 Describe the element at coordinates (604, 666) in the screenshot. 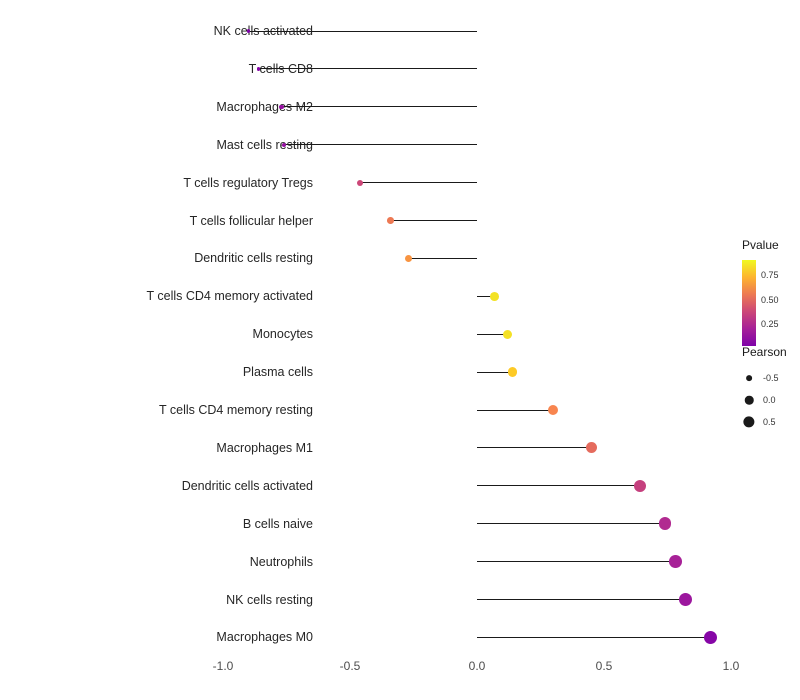

I see `x-tick-label: 0.5` at that location.